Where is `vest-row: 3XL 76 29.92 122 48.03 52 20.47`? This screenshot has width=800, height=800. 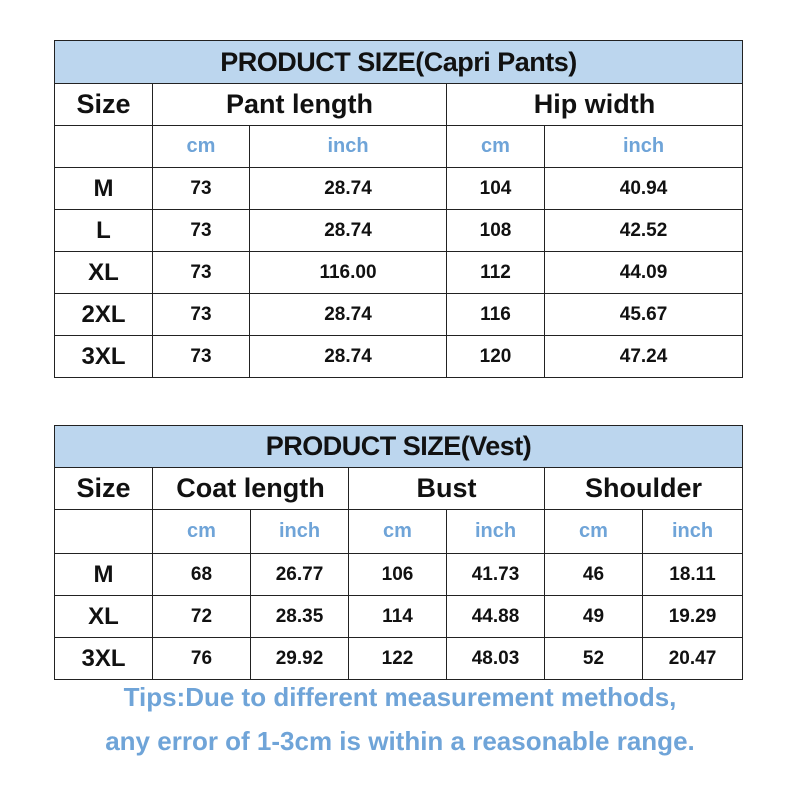
vest-row: 3XL 76 29.92 122 48.03 52 20.47 is located at coordinates (398, 658).